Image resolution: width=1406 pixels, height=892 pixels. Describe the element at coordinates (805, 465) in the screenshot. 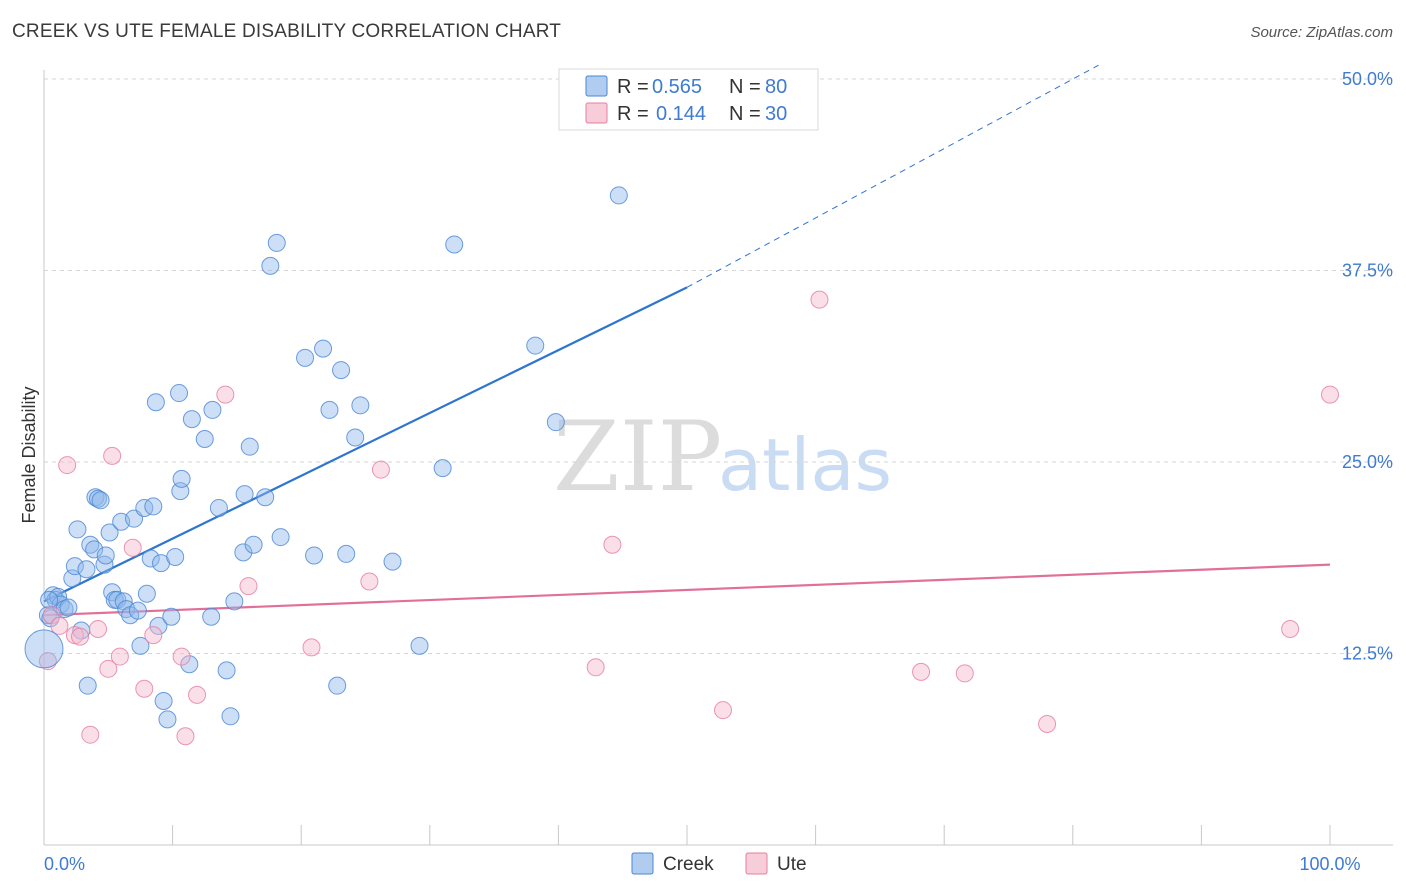

I see `watermark-atlas: atlas` at that location.